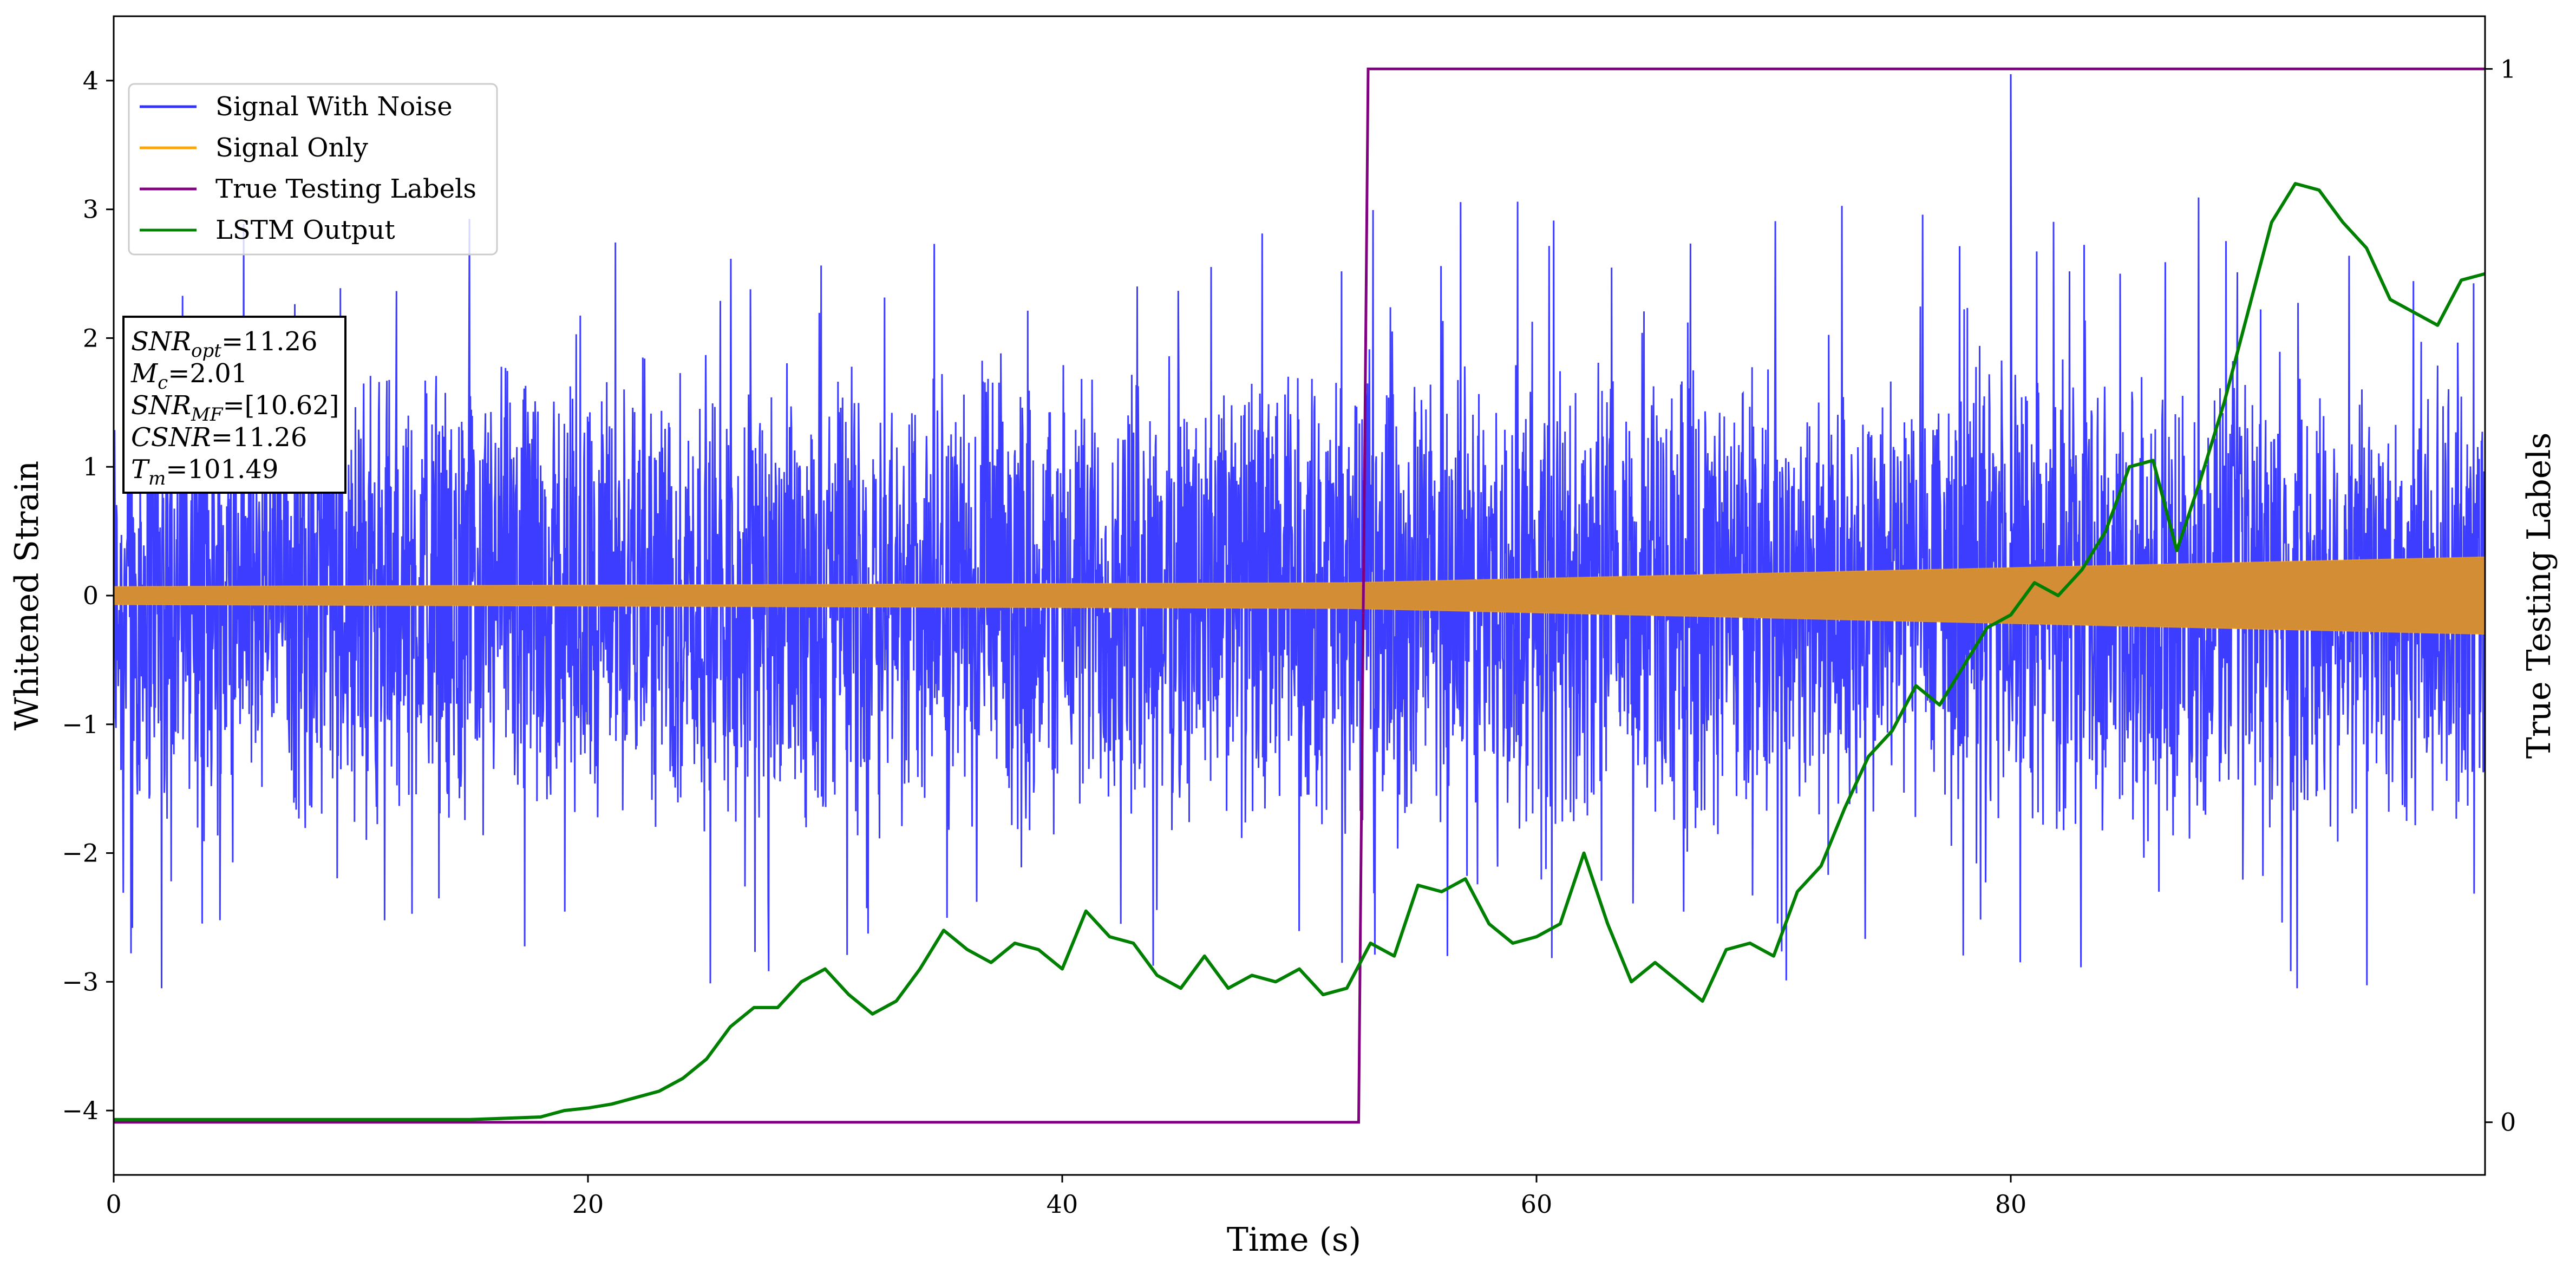 Image resolution: width=2576 pixels, height=1274 pixels. Describe the element at coordinates (2500, 595) in the screenshot. I see `y-axis-right: 01` at that location.